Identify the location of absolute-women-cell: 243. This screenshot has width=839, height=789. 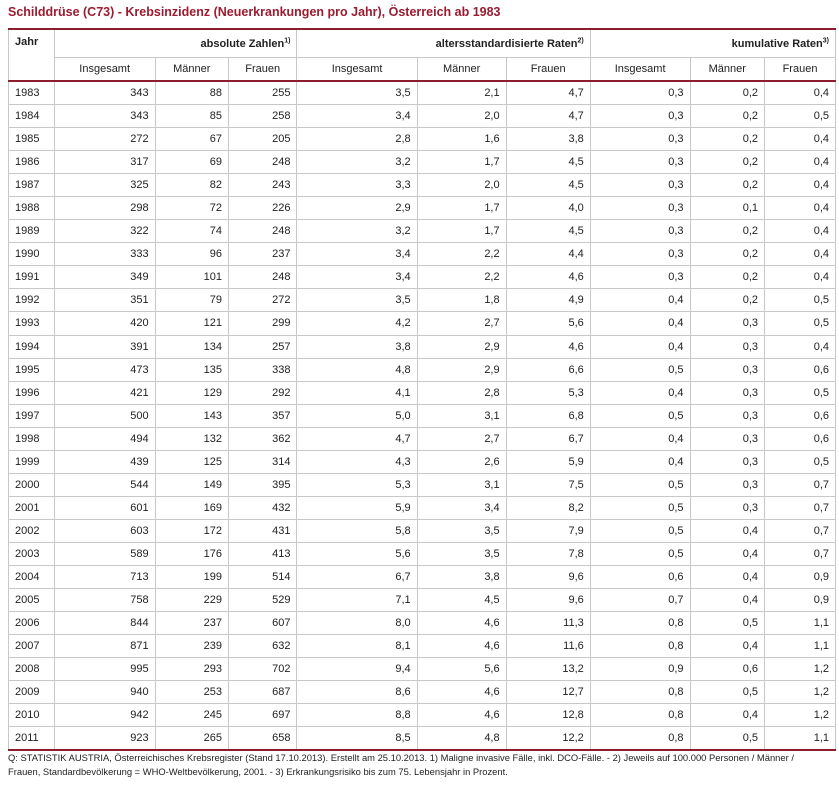
(262, 185).